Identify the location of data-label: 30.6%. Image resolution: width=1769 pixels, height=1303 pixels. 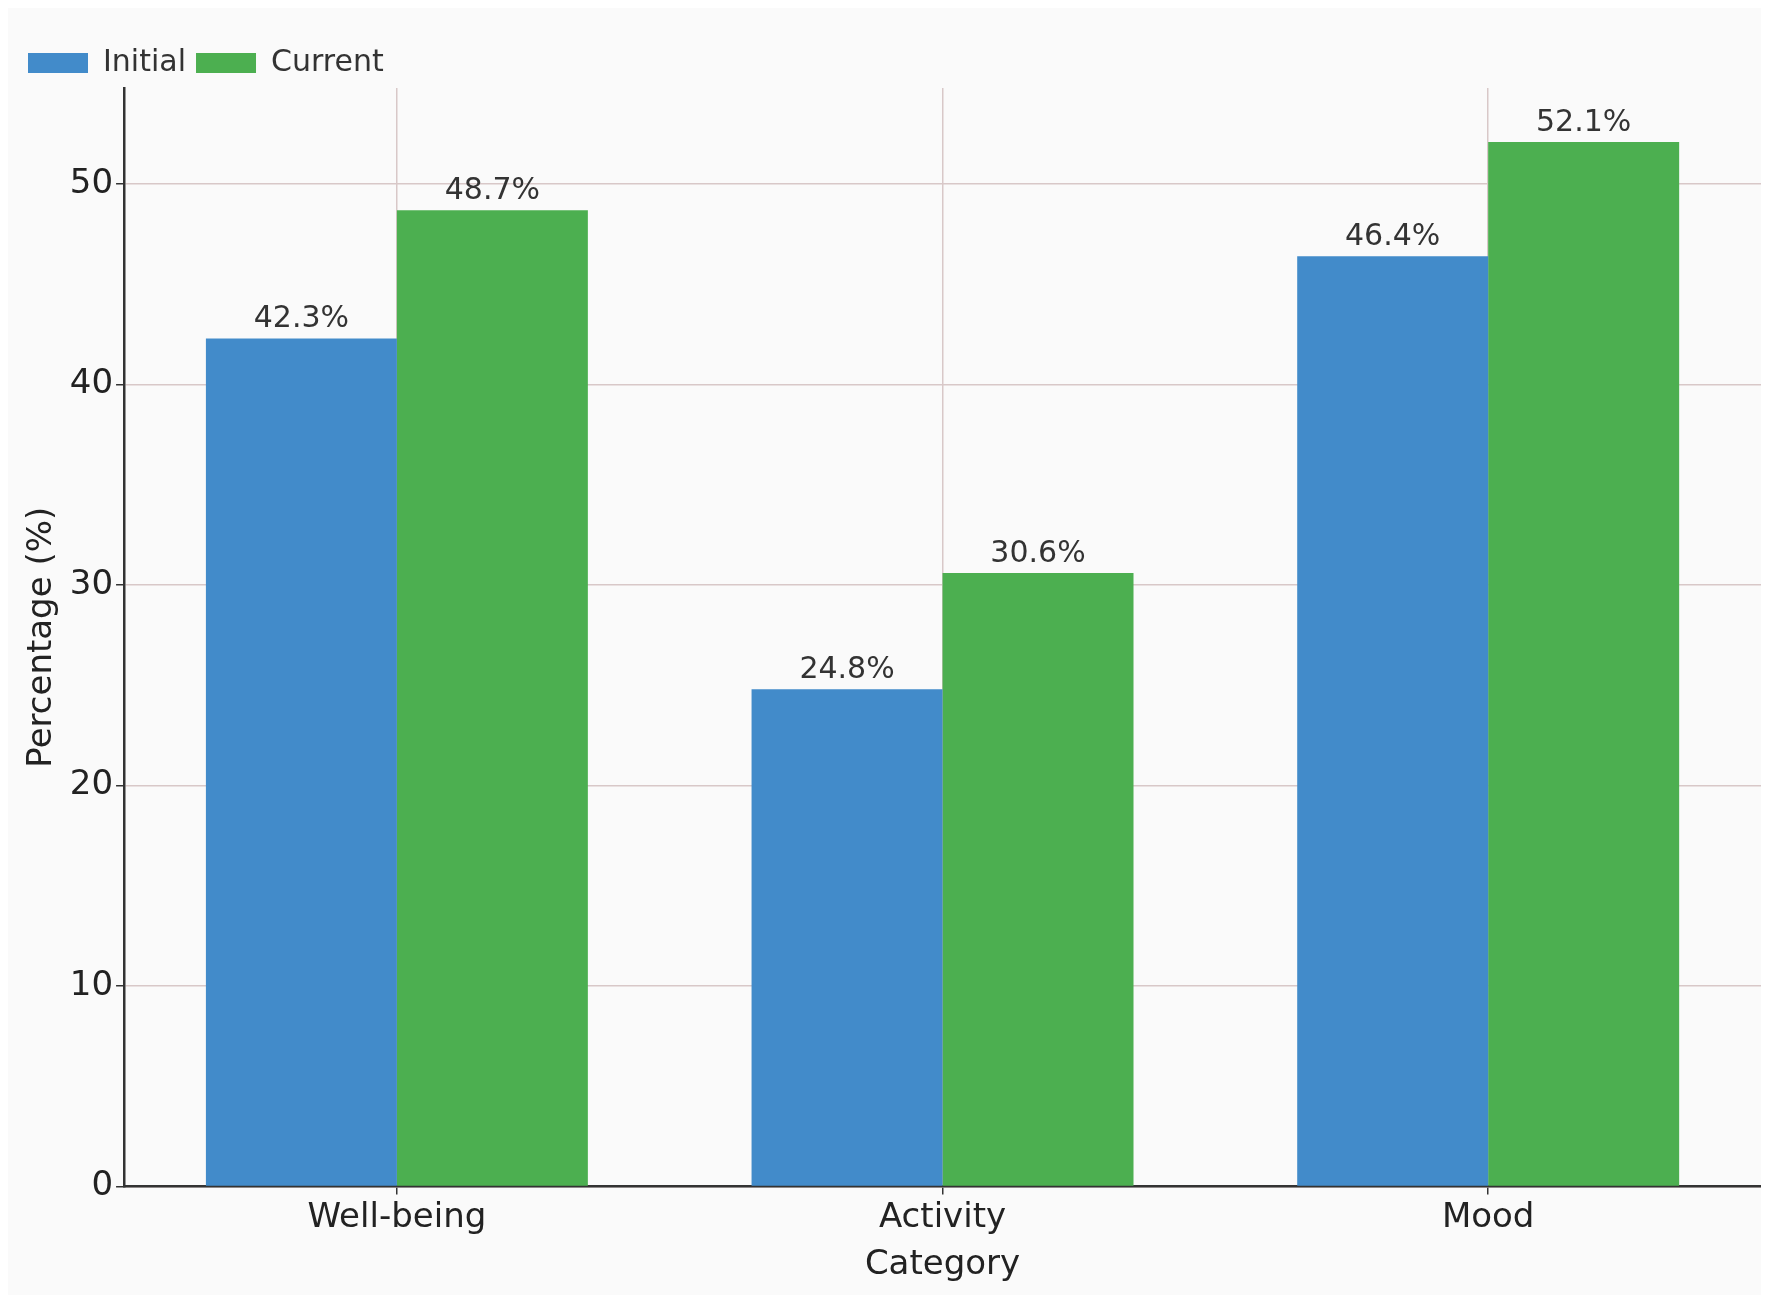
(1038, 551).